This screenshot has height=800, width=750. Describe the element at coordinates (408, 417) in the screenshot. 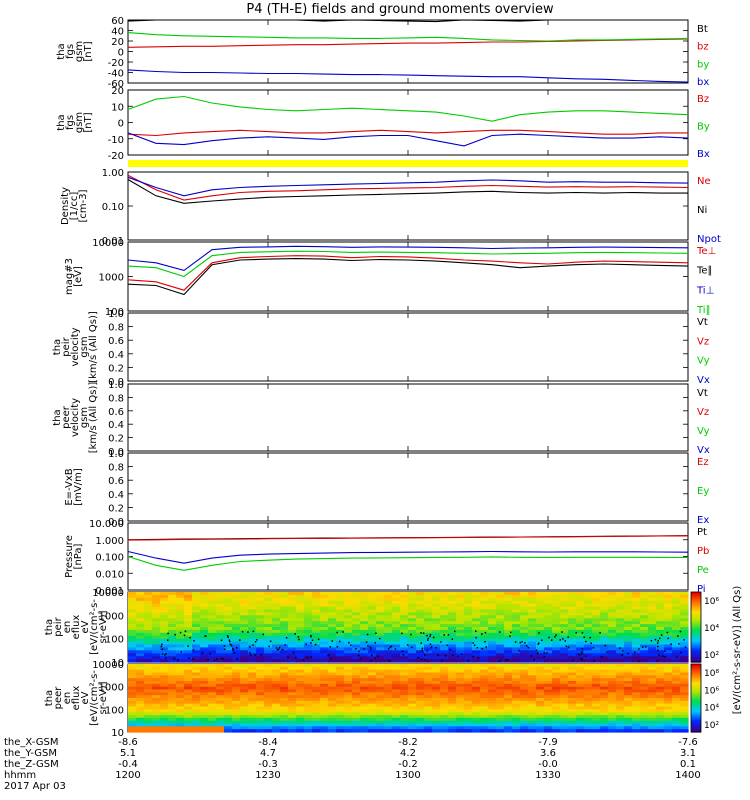

I see `panel-frame` at that location.